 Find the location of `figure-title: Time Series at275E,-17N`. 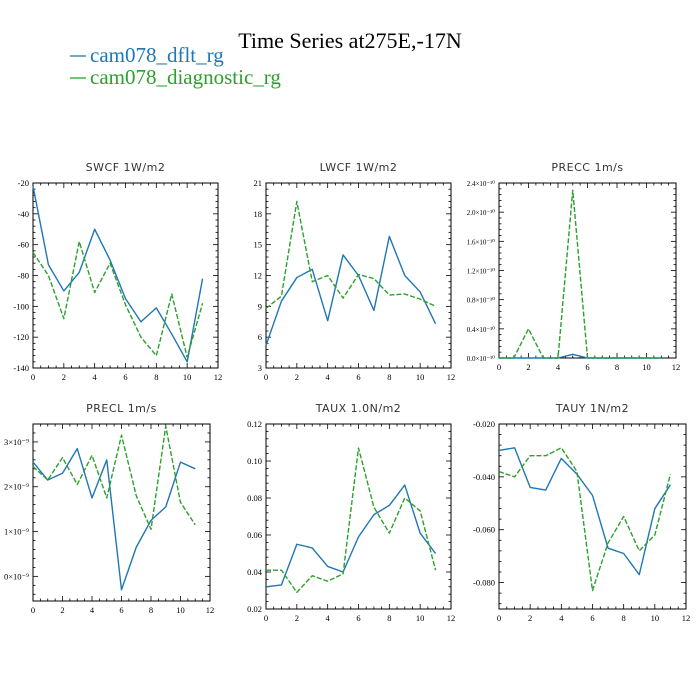

figure-title: Time Series at275E,-17N is located at coordinates (350, 40).